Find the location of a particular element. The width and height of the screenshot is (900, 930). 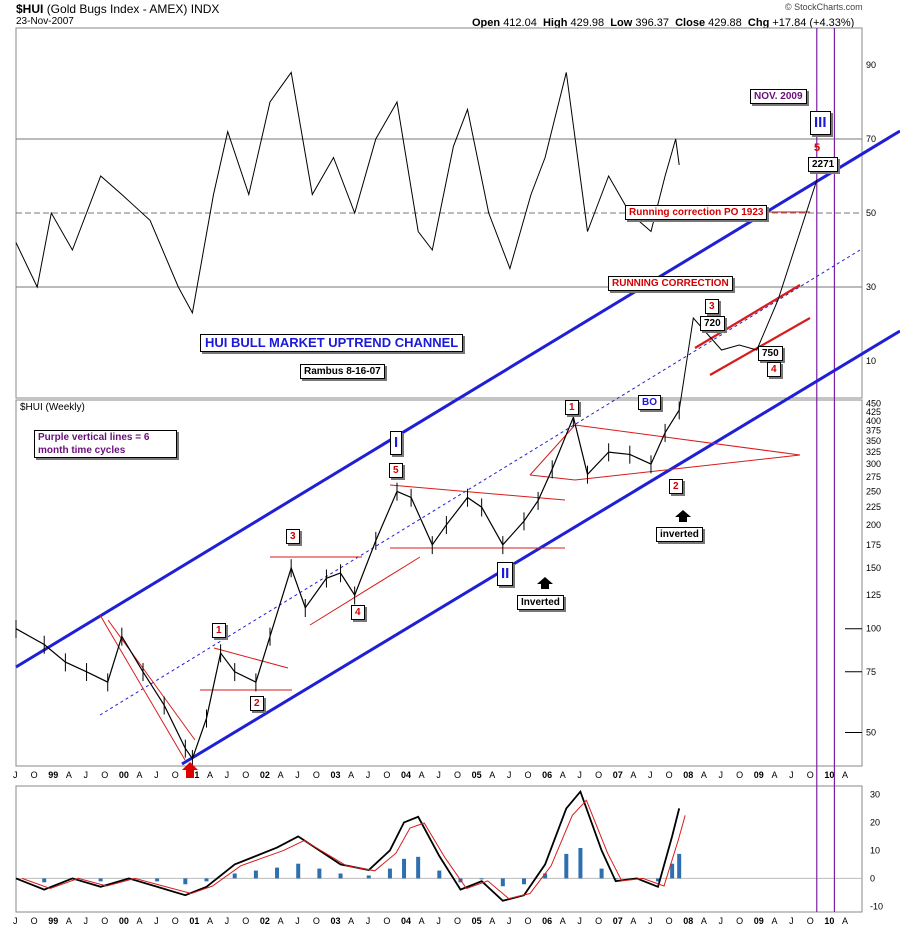

x-label-bottom-14: 02 is located at coordinates (265, 921).